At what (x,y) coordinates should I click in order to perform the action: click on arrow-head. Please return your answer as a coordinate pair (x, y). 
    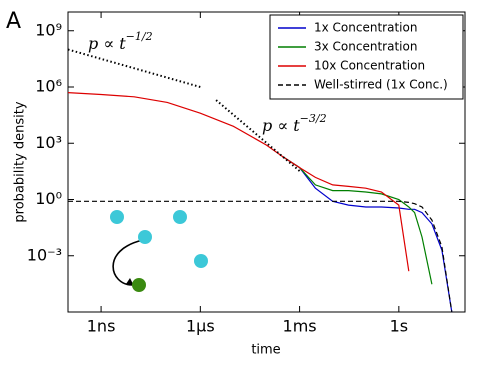
    Looking at the image, I should click on (130, 282).